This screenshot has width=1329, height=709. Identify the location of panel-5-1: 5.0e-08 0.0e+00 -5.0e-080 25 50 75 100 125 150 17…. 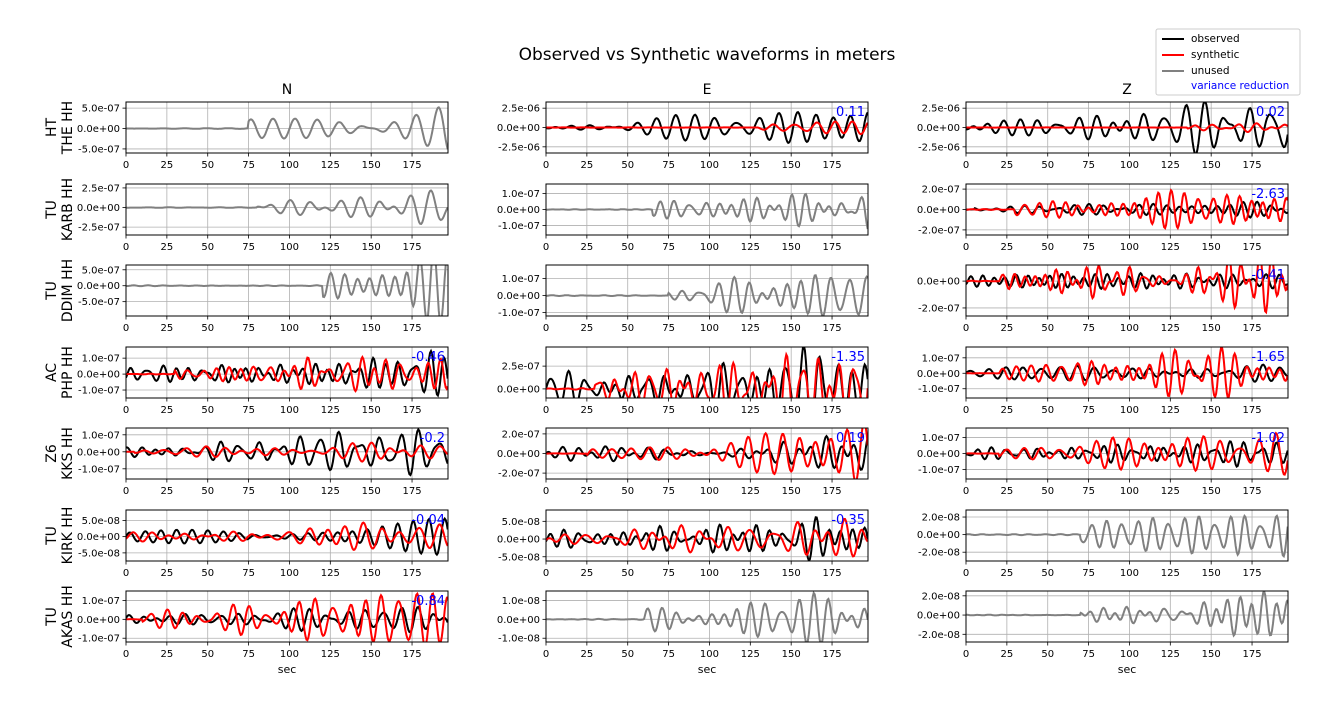
(683, 544).